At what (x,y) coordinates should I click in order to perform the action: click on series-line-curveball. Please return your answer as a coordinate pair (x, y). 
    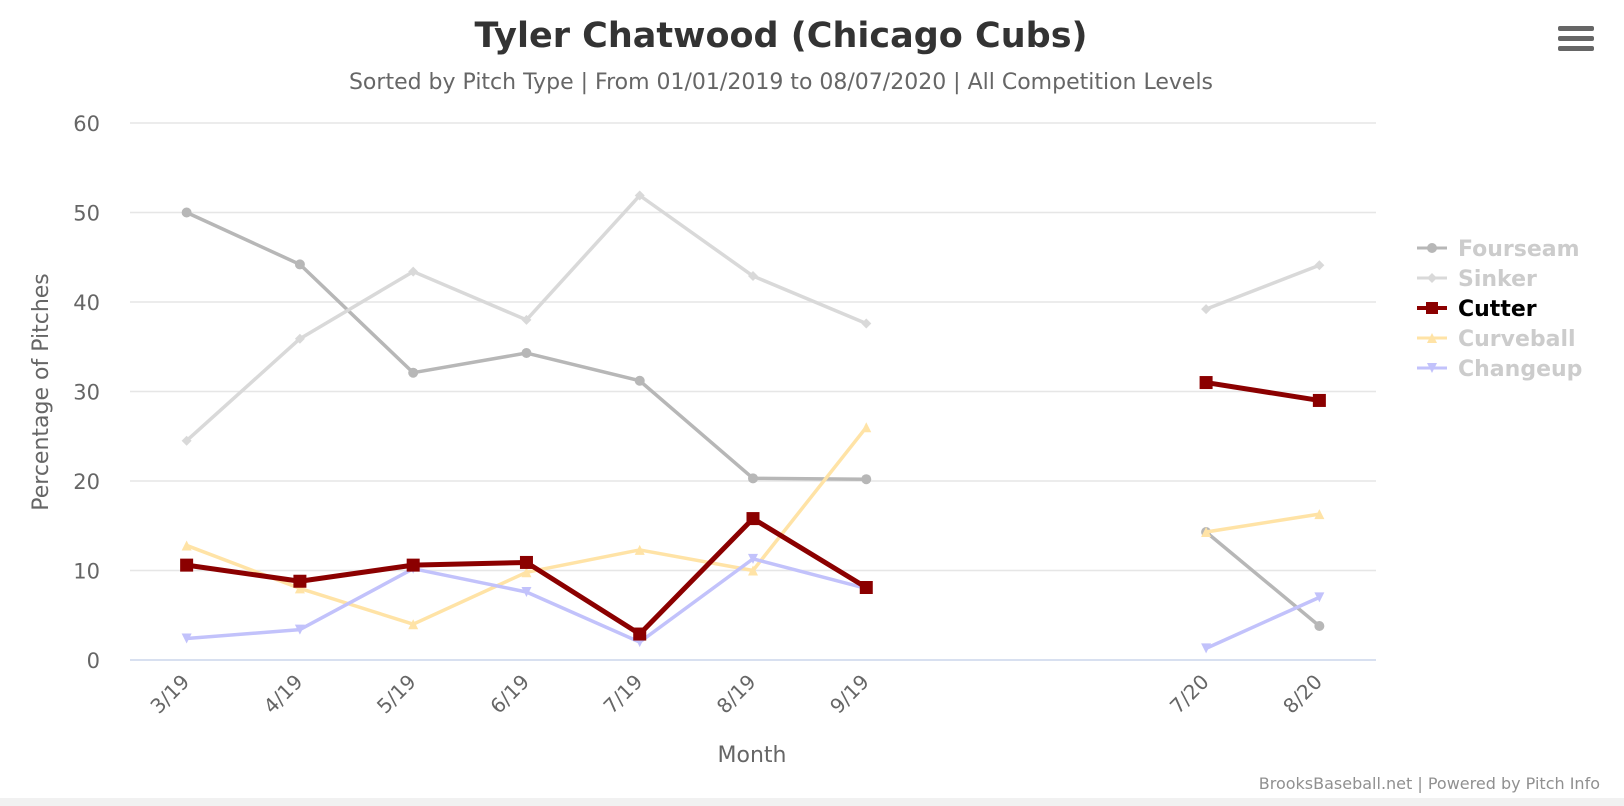
    Looking at the image, I should click on (1263, 523).